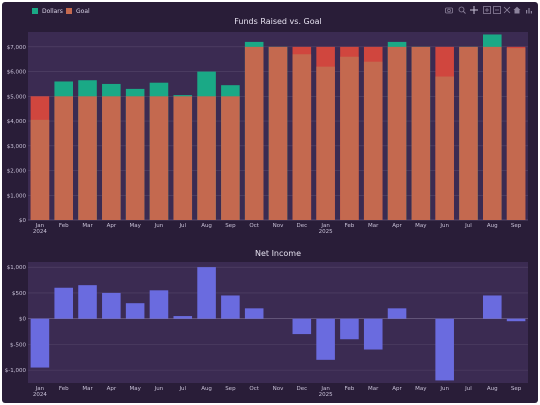  What do you see at coordinates (17, 97) in the screenshot?
I see `y-tick-label-funds: $5,000` at bounding box center [17, 97].